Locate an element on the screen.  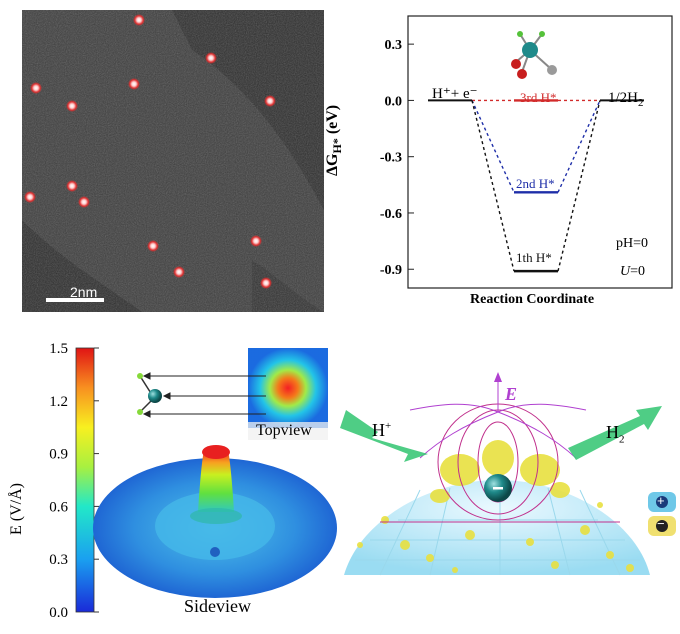
adsorbate-molecule is located at coordinates (149, 394).